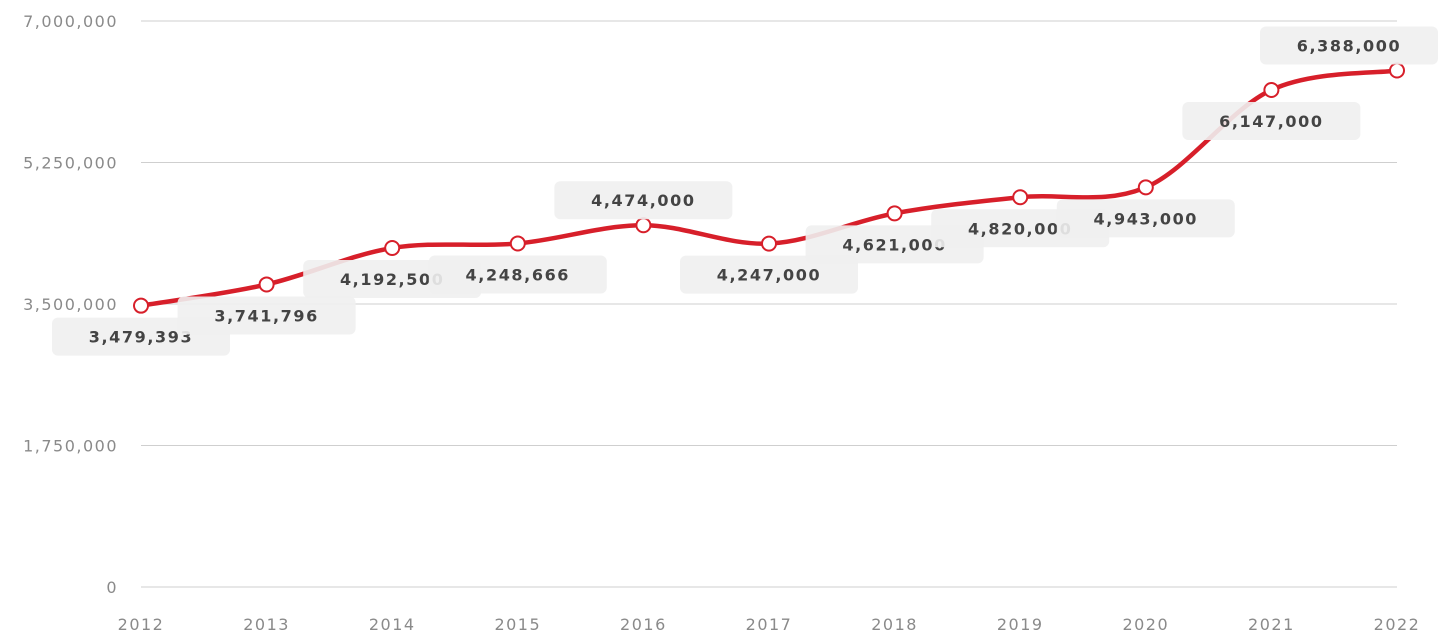  Describe the element at coordinates (643, 624) in the screenshot. I see `x-tick-label: 2016` at that location.